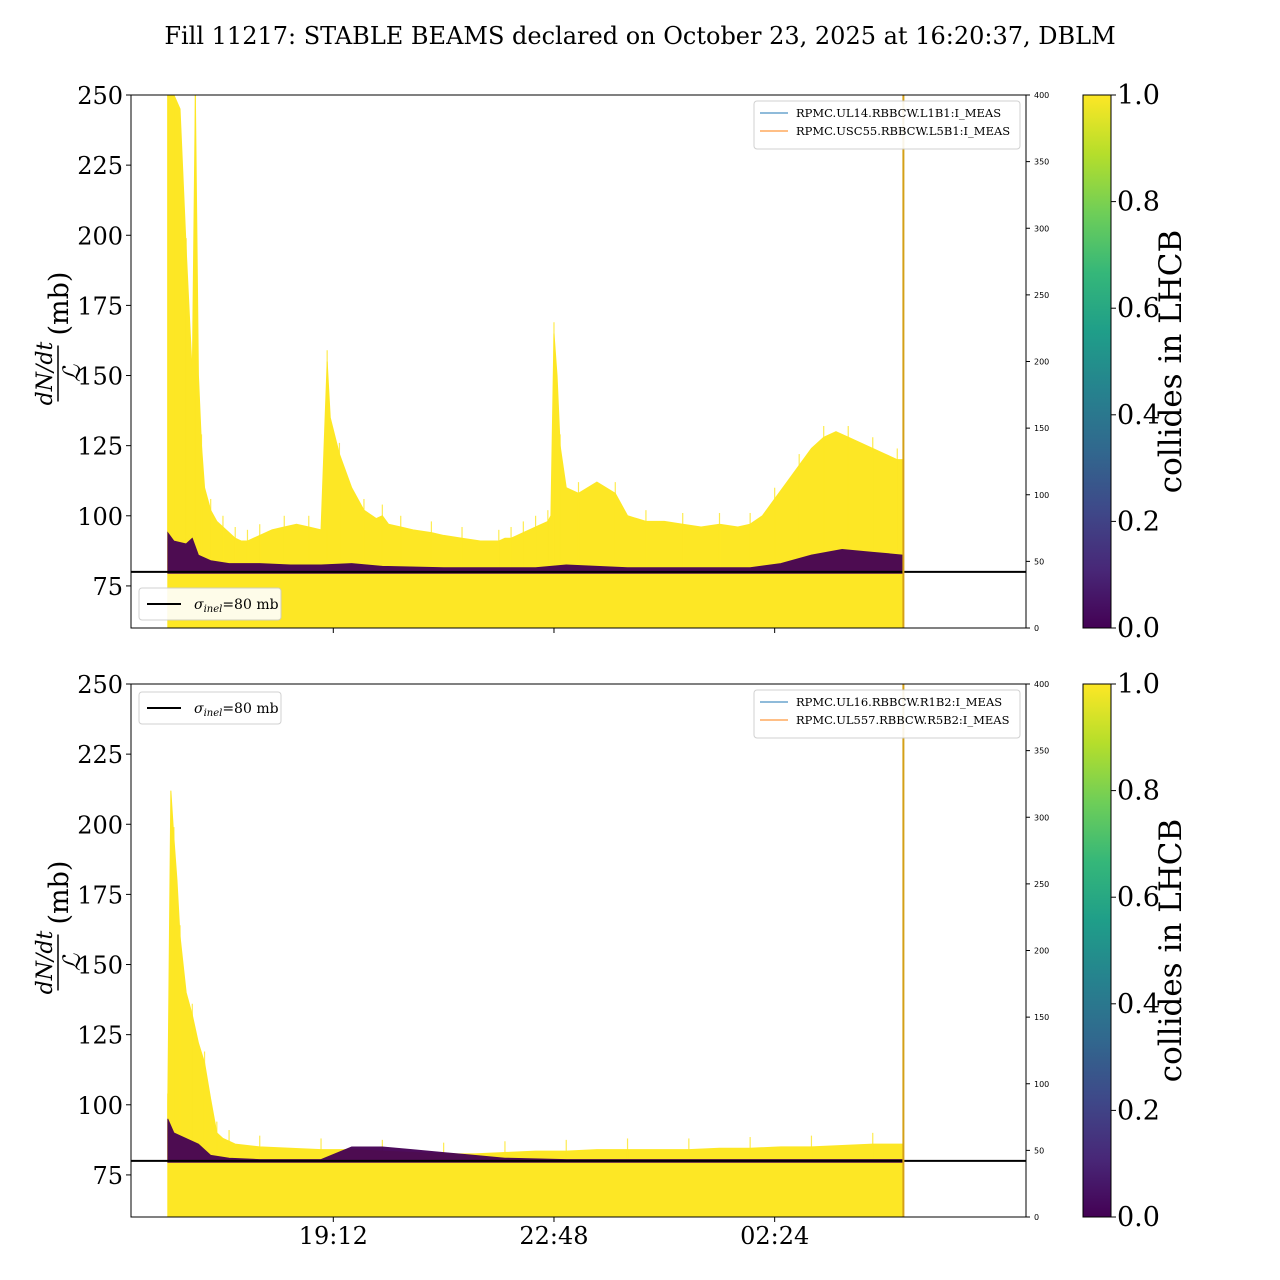 The width and height of the screenshot is (1280, 1280). Describe the element at coordinates (903, 720) in the screenshot. I see `legend-entry: RPMC.UL557.RBBCW.R5B2:I_MEAS` at that location.